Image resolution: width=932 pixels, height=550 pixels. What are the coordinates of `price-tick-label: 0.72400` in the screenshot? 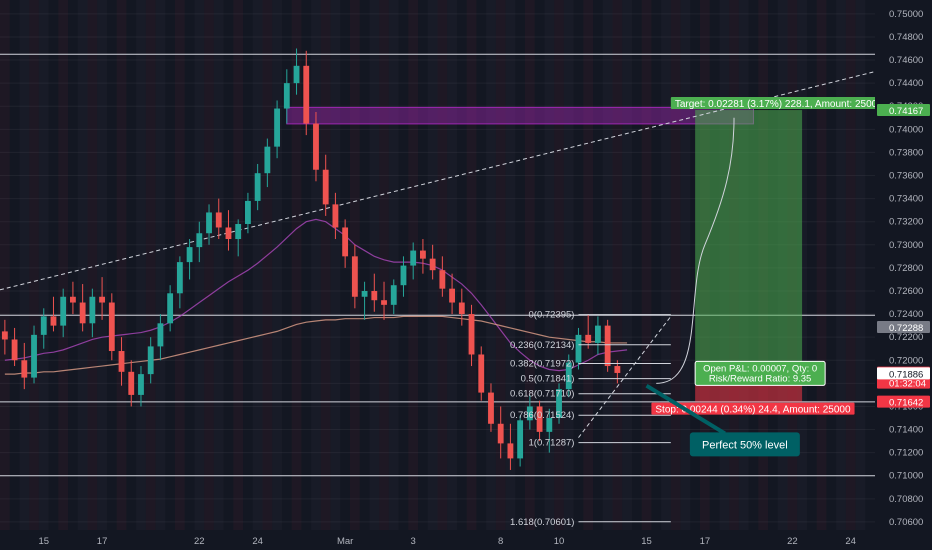 It's located at (906, 314).